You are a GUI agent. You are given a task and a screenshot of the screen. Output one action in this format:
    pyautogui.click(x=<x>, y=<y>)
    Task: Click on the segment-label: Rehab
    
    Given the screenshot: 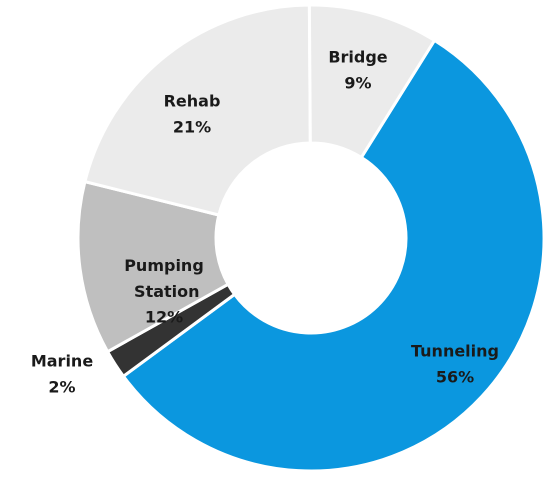 What is the action you would take?
    pyautogui.click(x=192, y=101)
    